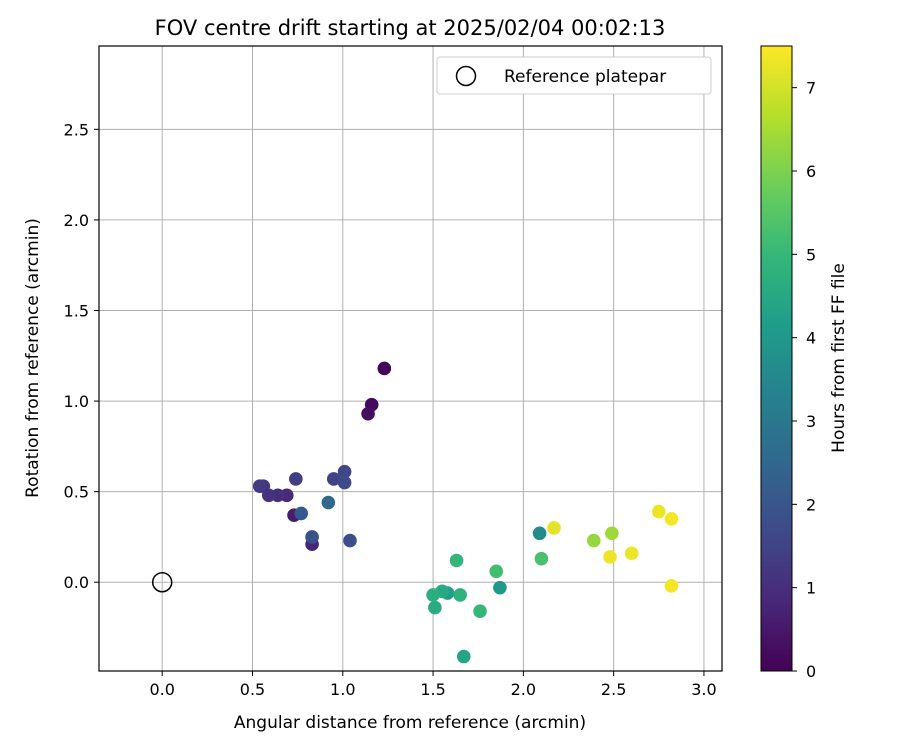 This screenshot has height=750, width=900. Describe the element at coordinates (76, 401) in the screenshot. I see `y-tick-label-2: 1.0` at that location.